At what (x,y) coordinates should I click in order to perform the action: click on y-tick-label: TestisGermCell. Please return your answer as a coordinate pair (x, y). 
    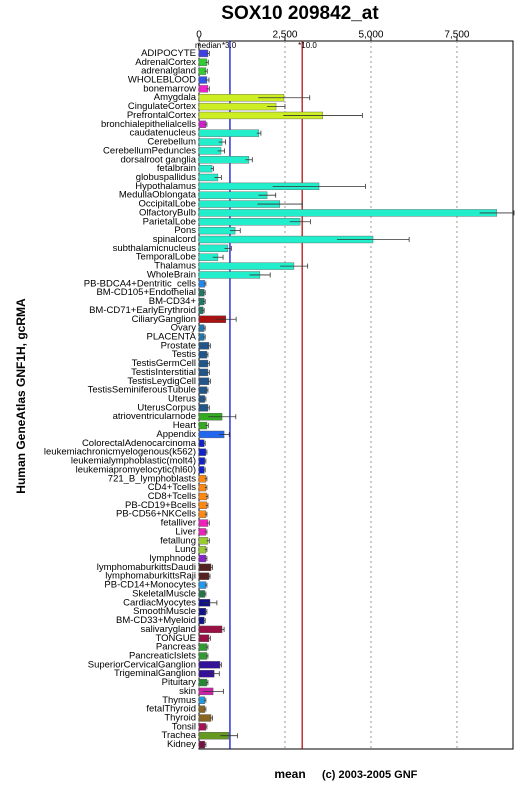
    Looking at the image, I should click on (164, 363).